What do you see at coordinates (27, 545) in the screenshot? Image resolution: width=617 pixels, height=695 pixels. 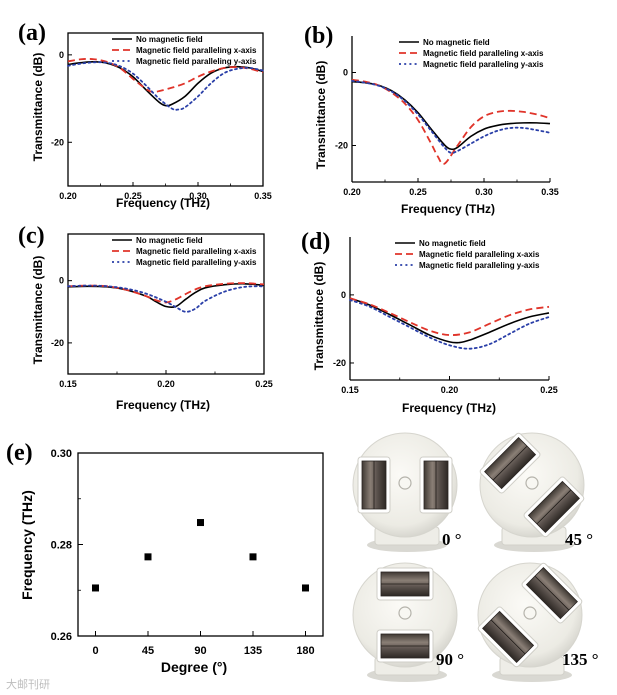 I see `panel-e-ylabel: Frequency (THz)` at bounding box center [27, 545].